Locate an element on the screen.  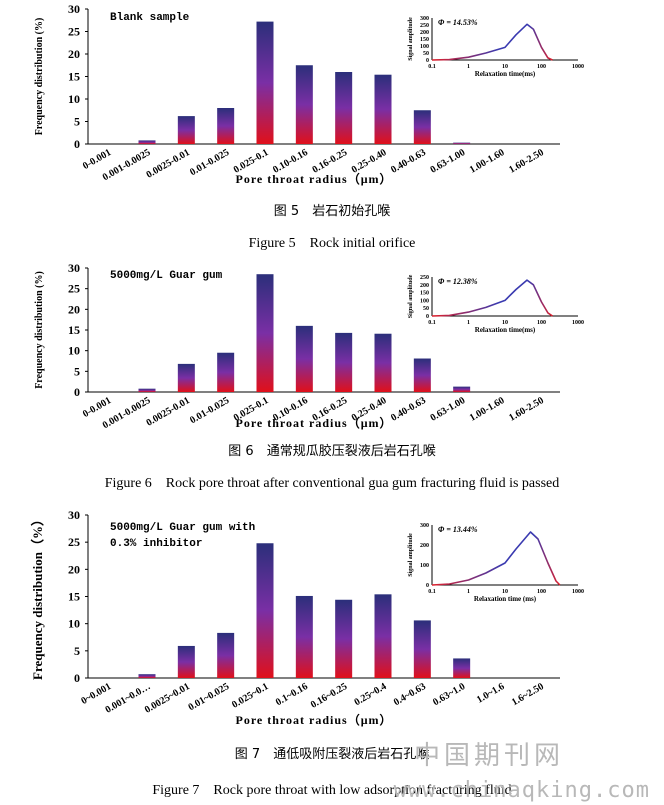
sample-label: 5000mg/L Guar gum is located at coordinates (166, 276).